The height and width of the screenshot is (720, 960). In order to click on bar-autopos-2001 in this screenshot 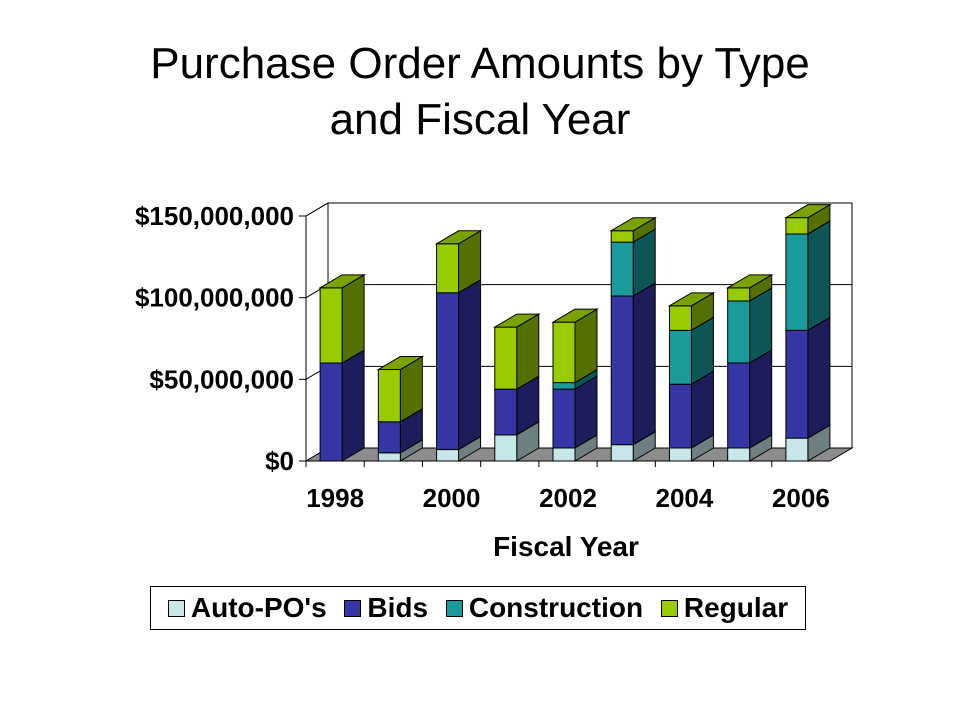, I will do `click(506, 448)`.